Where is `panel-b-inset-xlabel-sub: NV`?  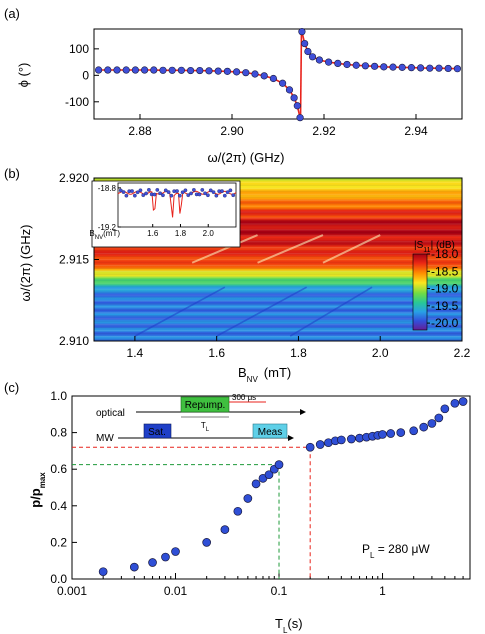
panel-b-inset-xlabel-sub: NV is located at coordinates (99, 238).